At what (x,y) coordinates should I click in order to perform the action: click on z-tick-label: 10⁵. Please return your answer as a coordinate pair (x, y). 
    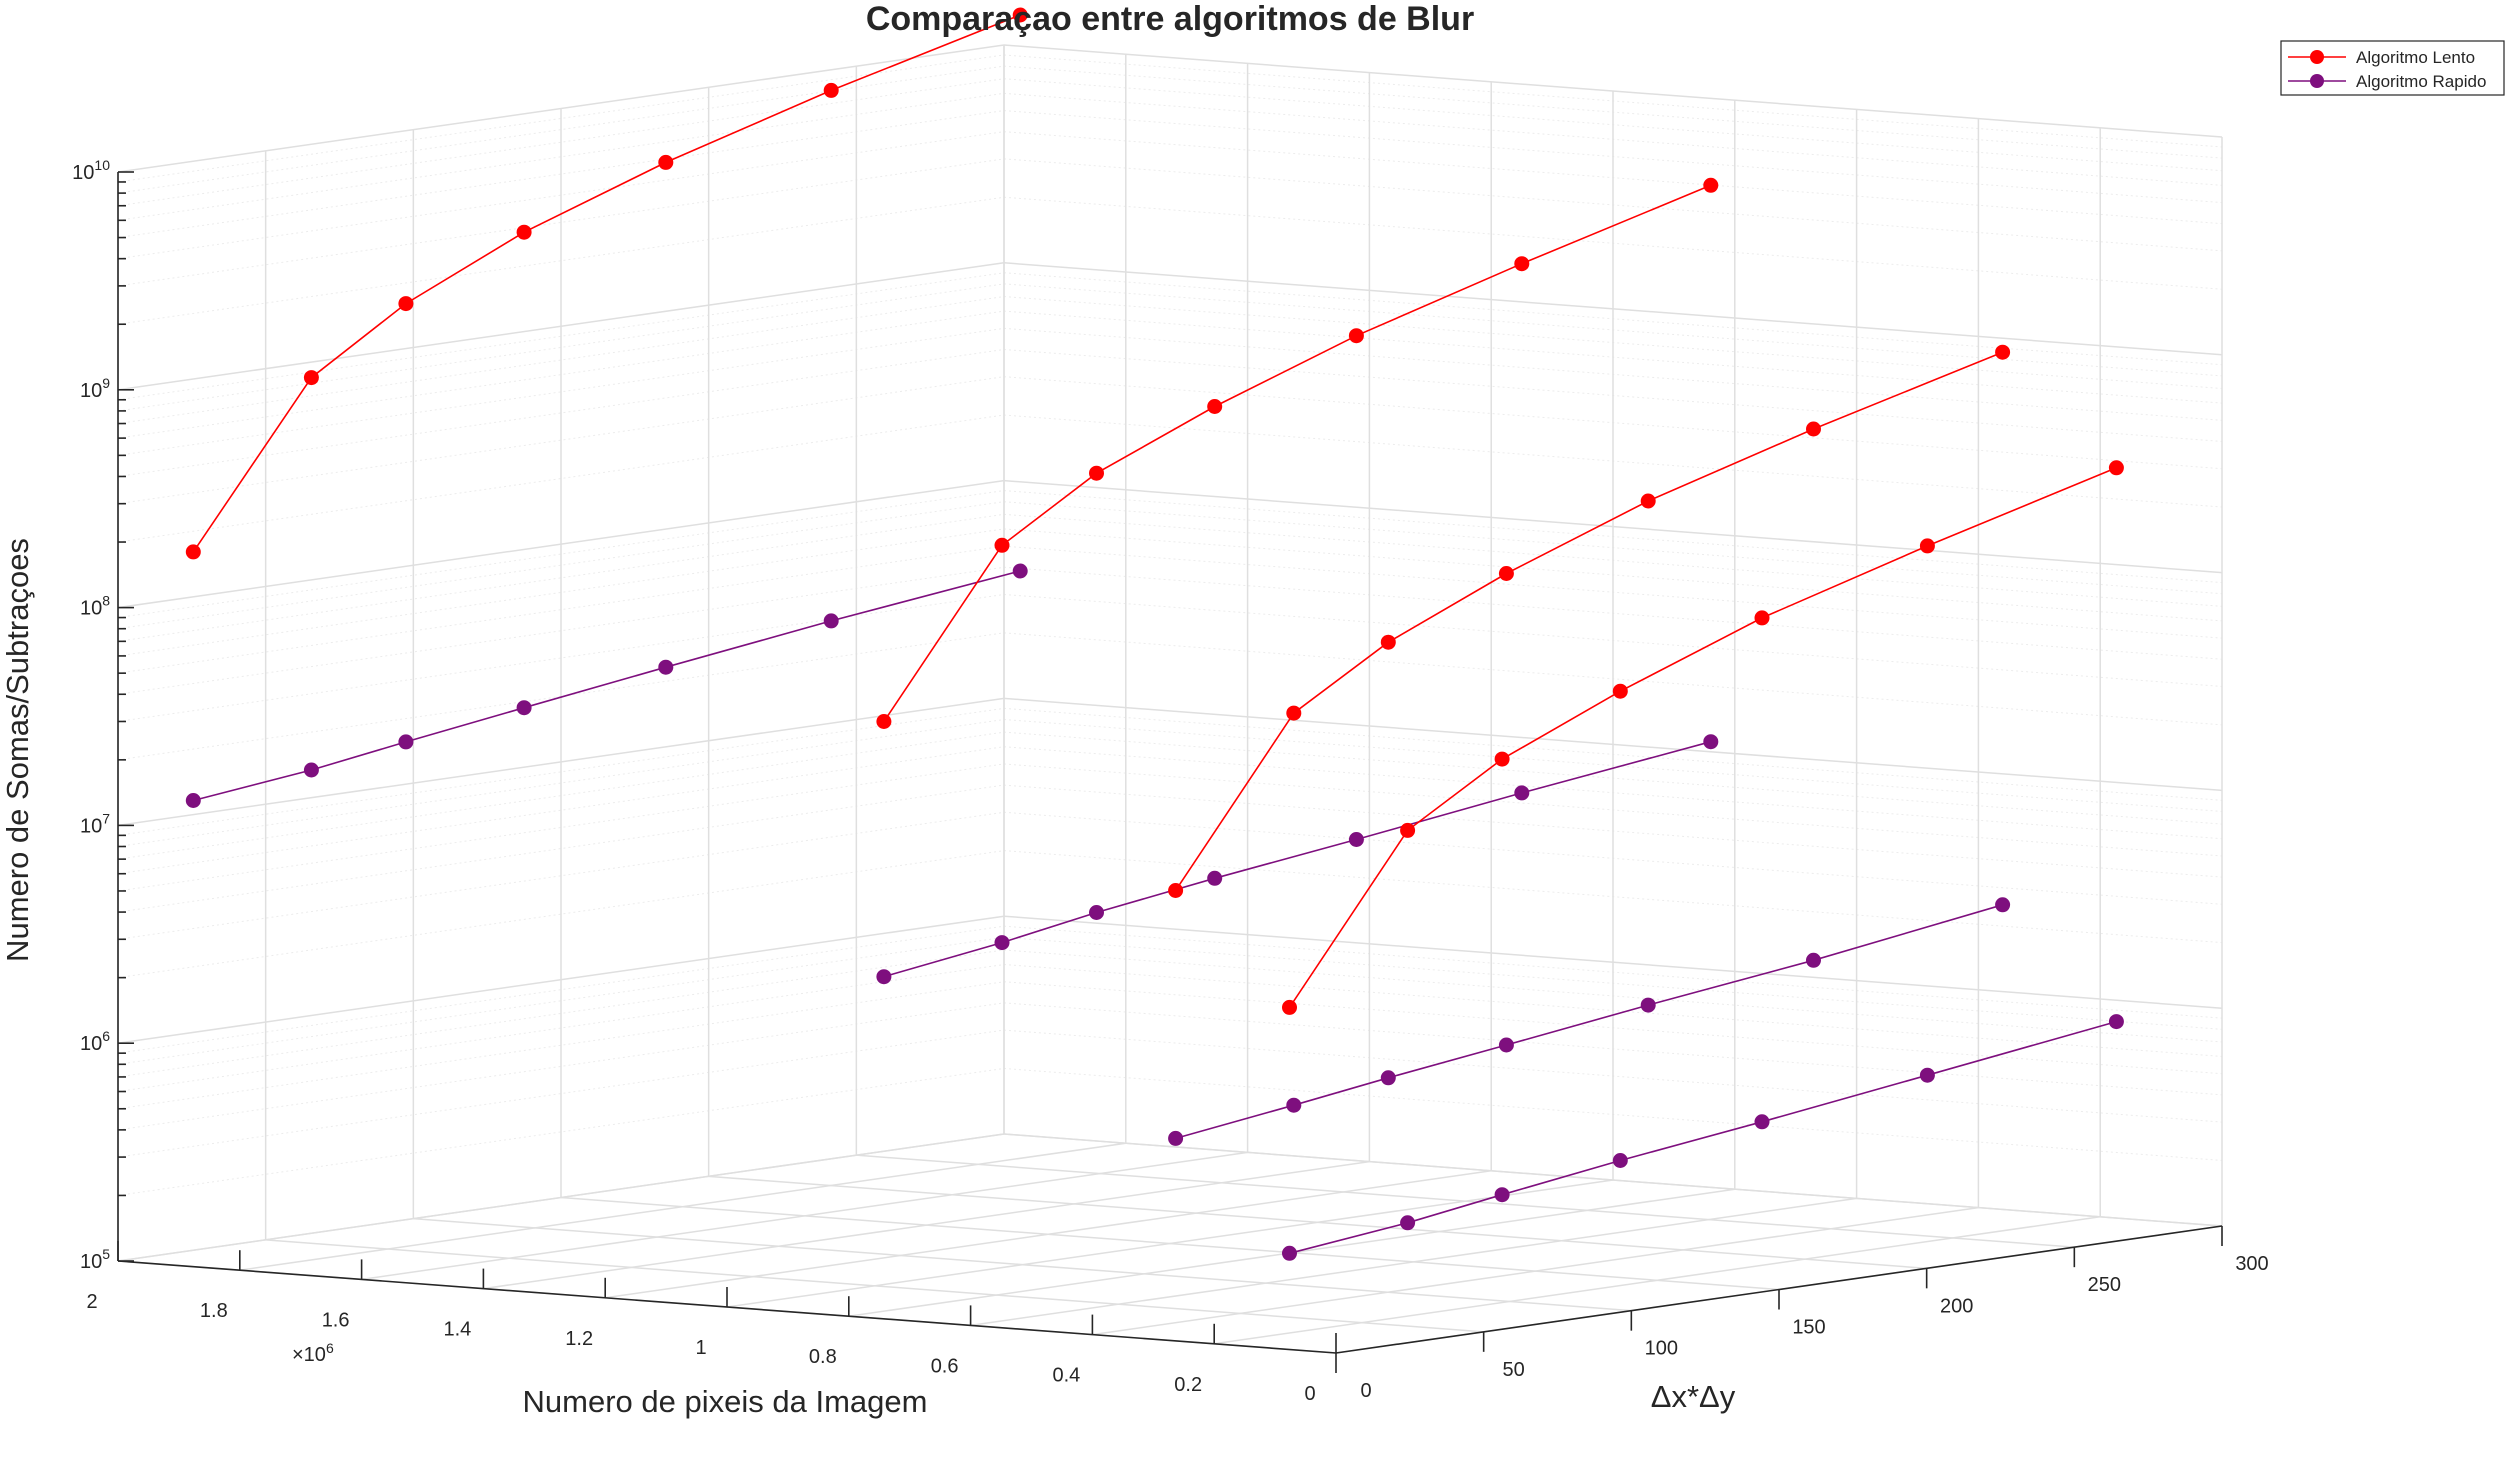
    Looking at the image, I should click on (95, 1259).